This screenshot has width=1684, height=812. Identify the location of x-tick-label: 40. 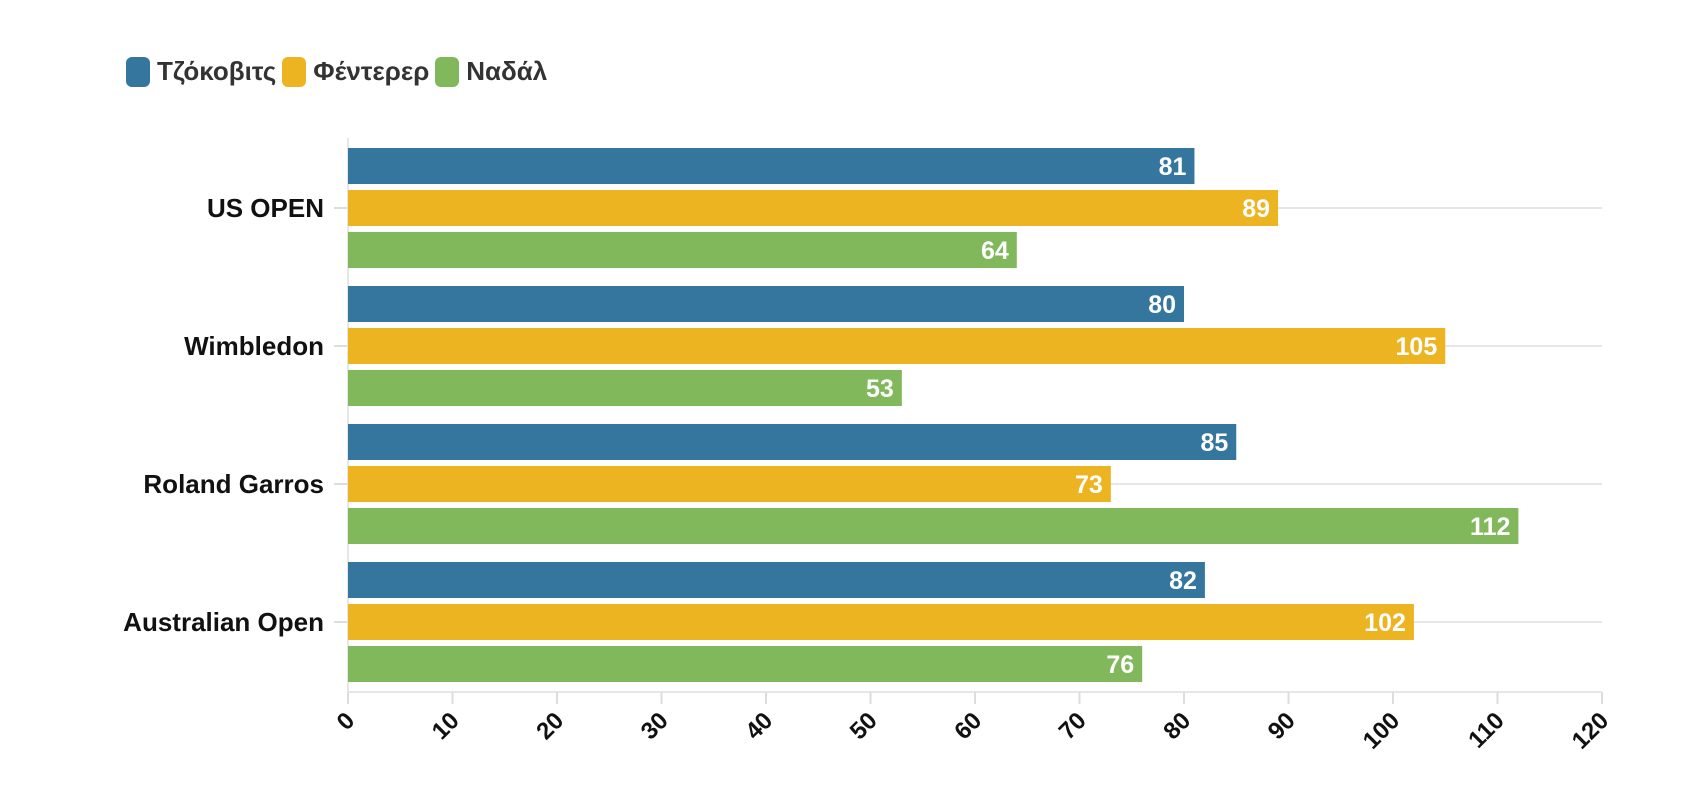
(759, 726).